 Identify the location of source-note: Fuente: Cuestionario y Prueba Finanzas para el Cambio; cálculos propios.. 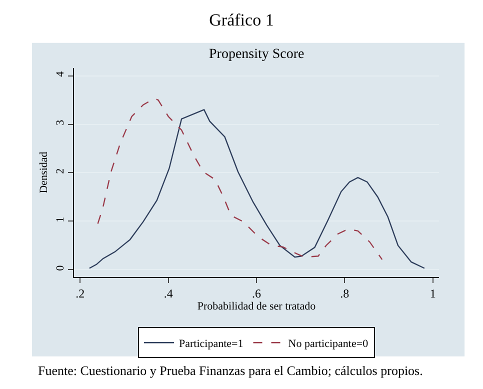
(230, 370).